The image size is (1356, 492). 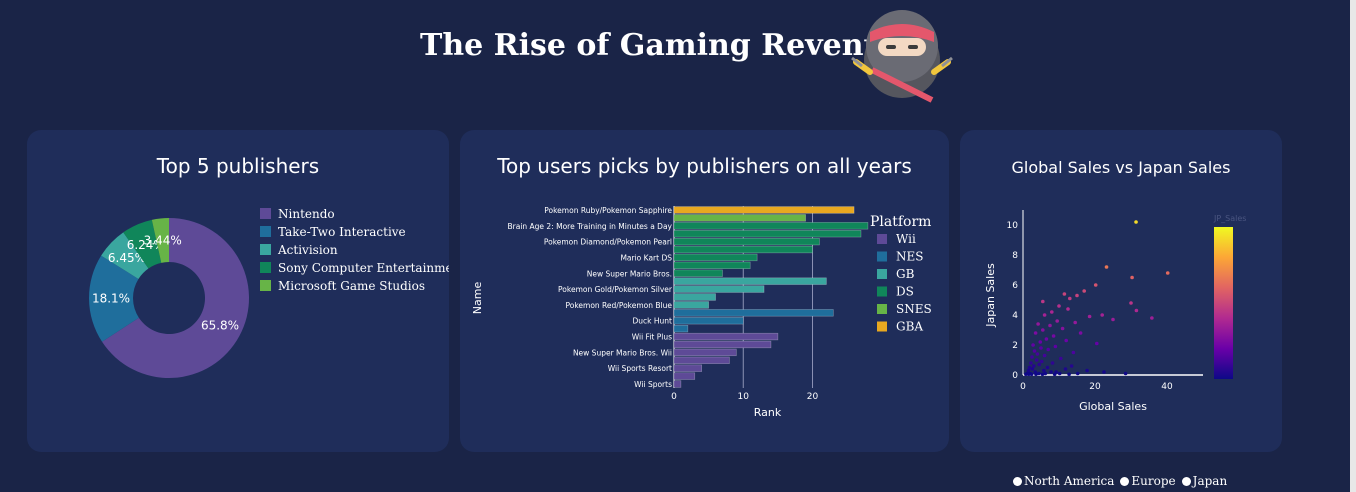 What do you see at coordinates (615, 289) in the screenshot?
I see `y-tick-label: Pokemon Gold/Pokemon Silver` at bounding box center [615, 289].